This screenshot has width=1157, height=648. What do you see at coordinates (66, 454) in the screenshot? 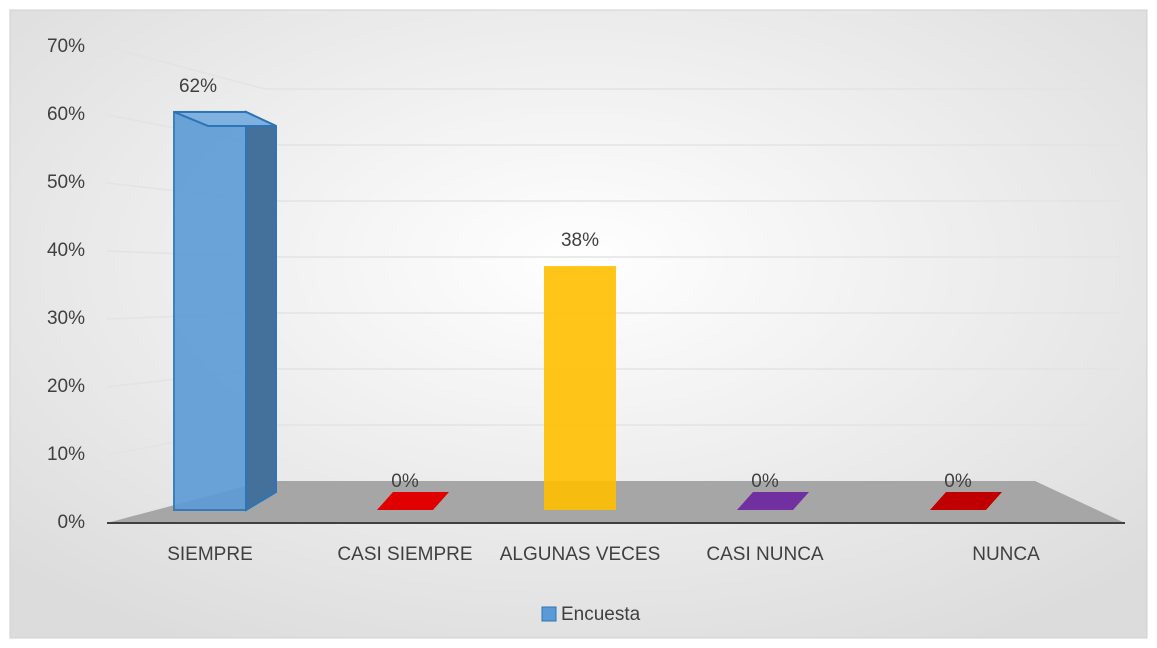
I see `y-tick-label: 10%` at bounding box center [66, 454].